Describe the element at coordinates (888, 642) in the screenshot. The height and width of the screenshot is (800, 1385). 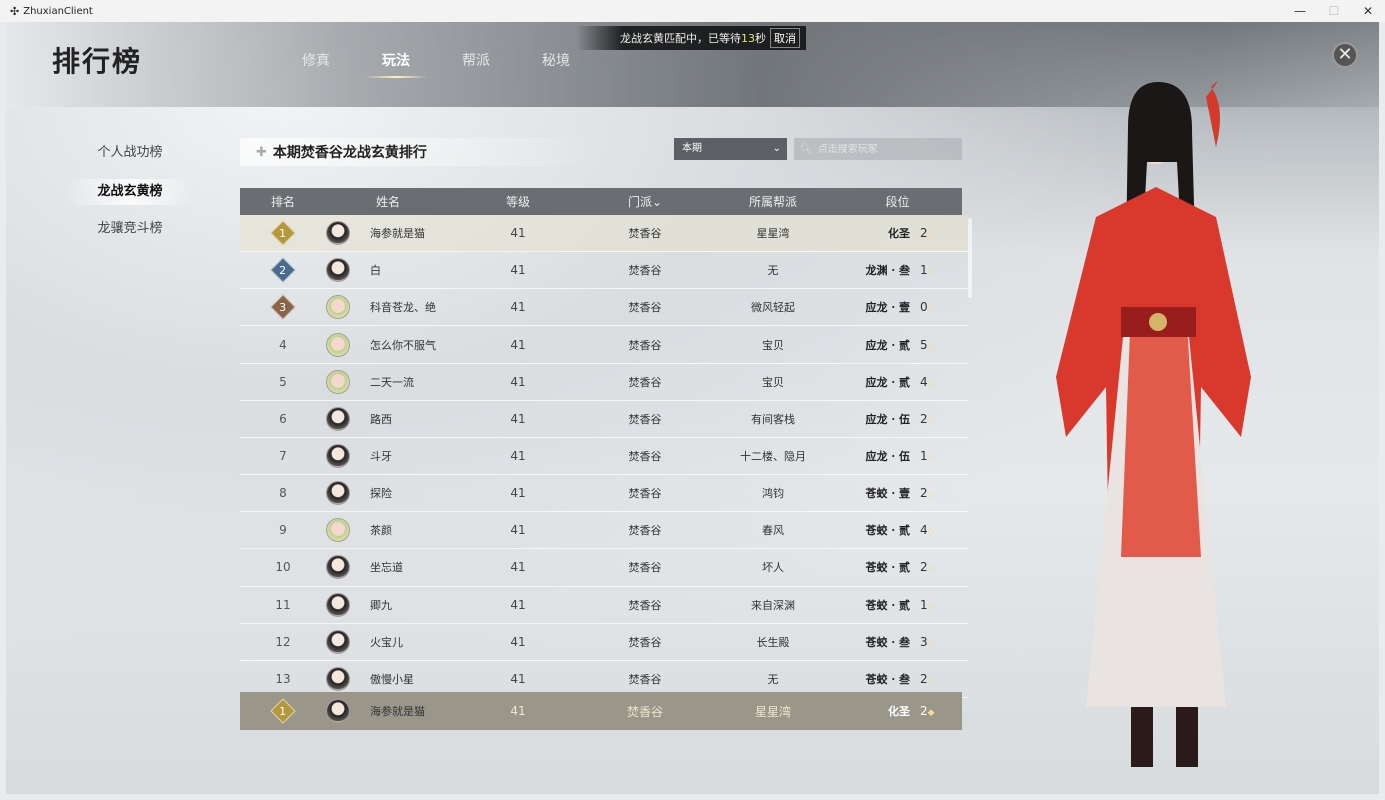
I see `player-tier: 苍蛟 · 叁` at that location.